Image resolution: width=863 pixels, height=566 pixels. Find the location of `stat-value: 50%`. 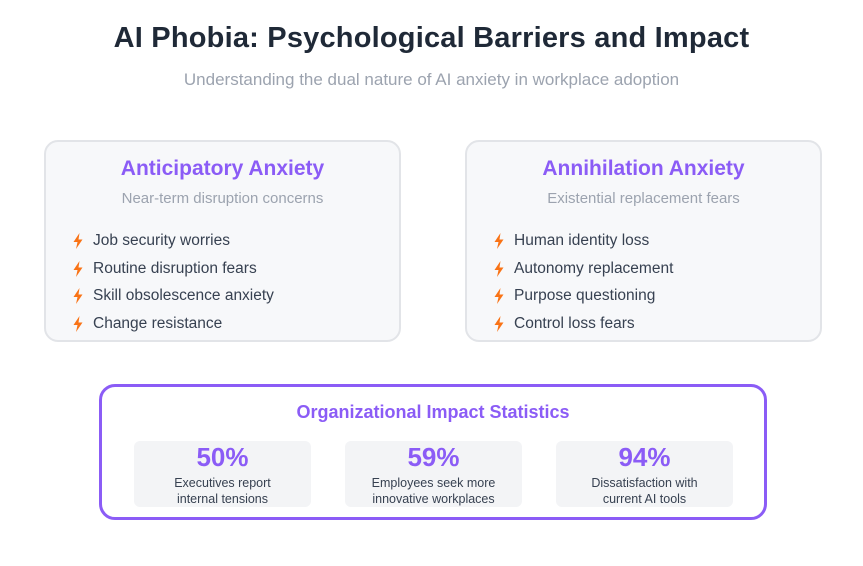

stat-value: 50% is located at coordinates (222, 457).